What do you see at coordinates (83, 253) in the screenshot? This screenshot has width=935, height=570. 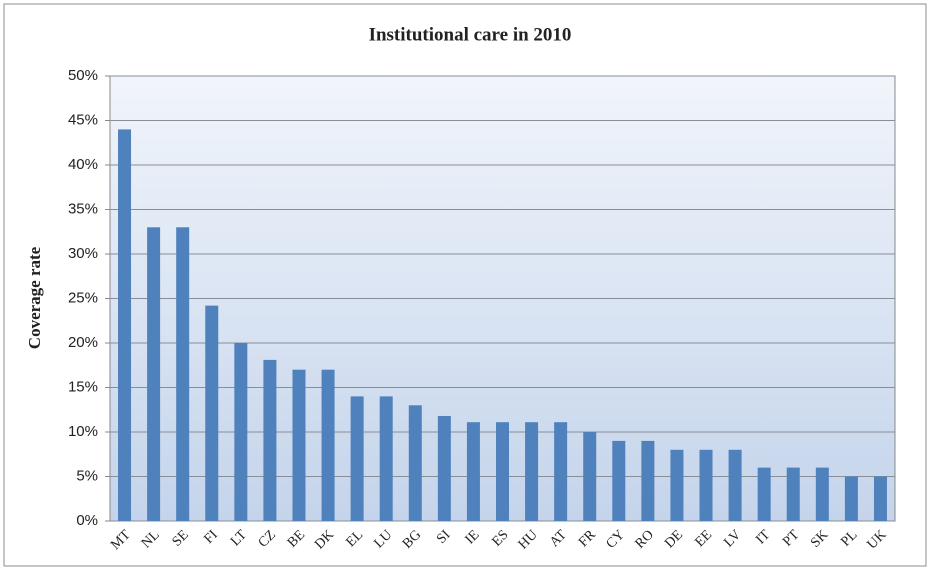 I see `y-tick-label: 30%` at bounding box center [83, 253].